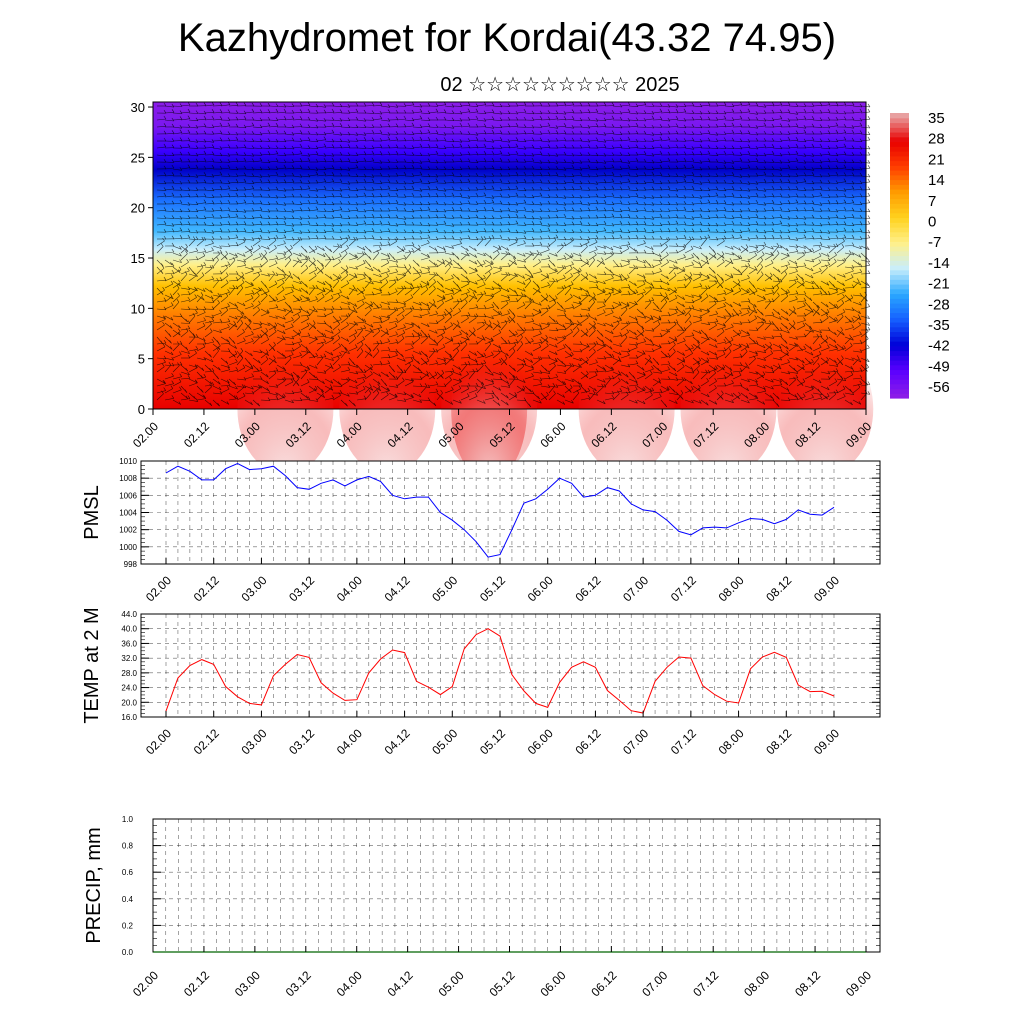 This screenshot has height=1024, width=1024. What do you see at coordinates (939, 346) in the screenshot?
I see `colorbar-label: -42` at bounding box center [939, 346].